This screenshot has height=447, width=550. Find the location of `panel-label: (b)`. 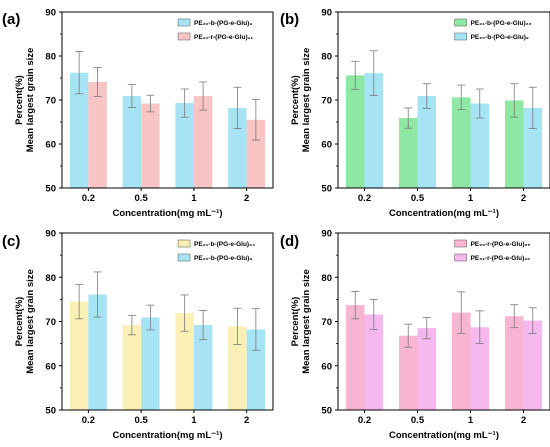

panel-label: (b) is located at coordinates (289, 19).